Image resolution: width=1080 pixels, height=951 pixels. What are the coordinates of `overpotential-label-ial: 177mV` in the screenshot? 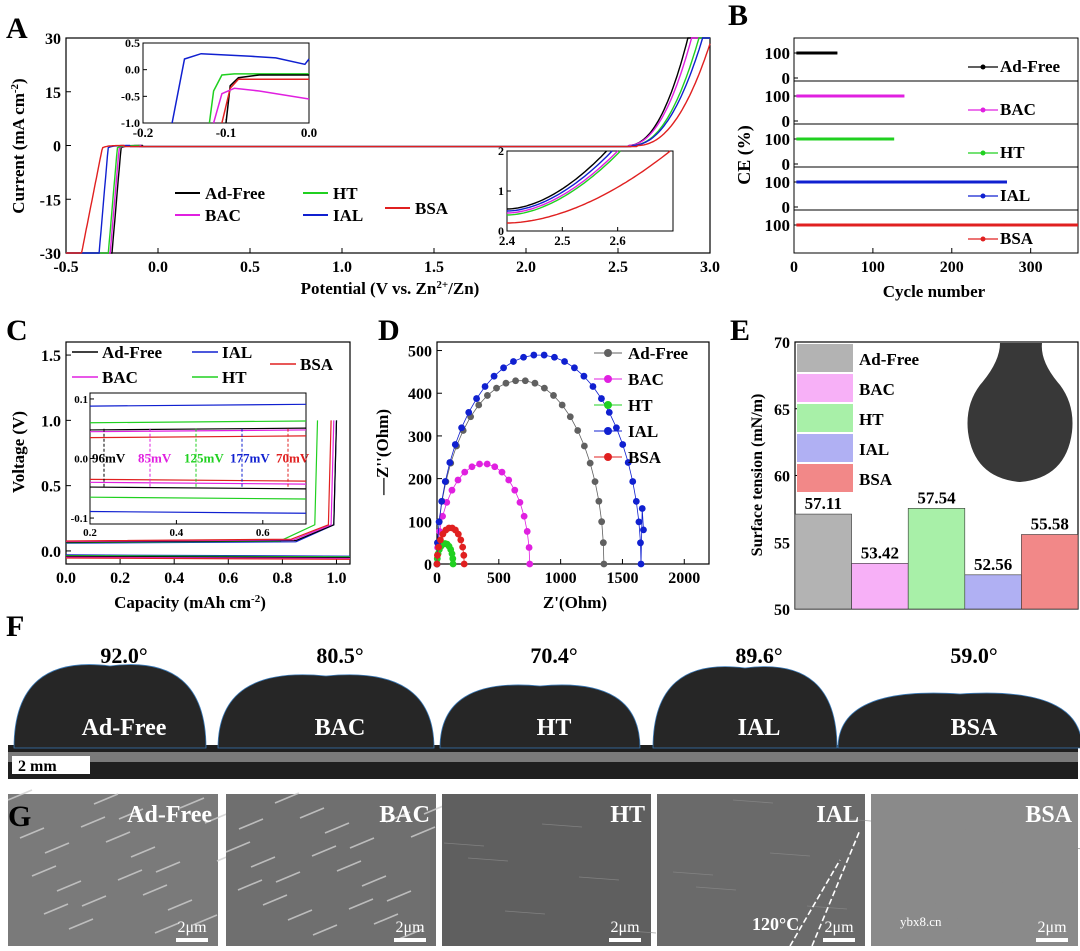 It's located at (250, 458).